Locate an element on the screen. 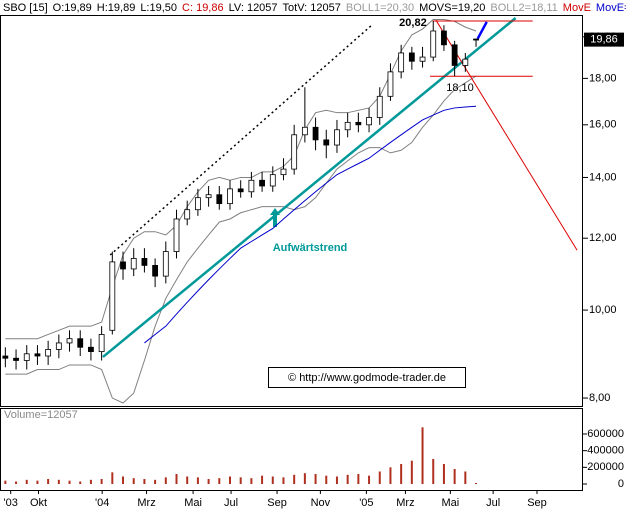 The height and width of the screenshot is (515, 626). y-tick-label: 16,00 is located at coordinates (603, 125).